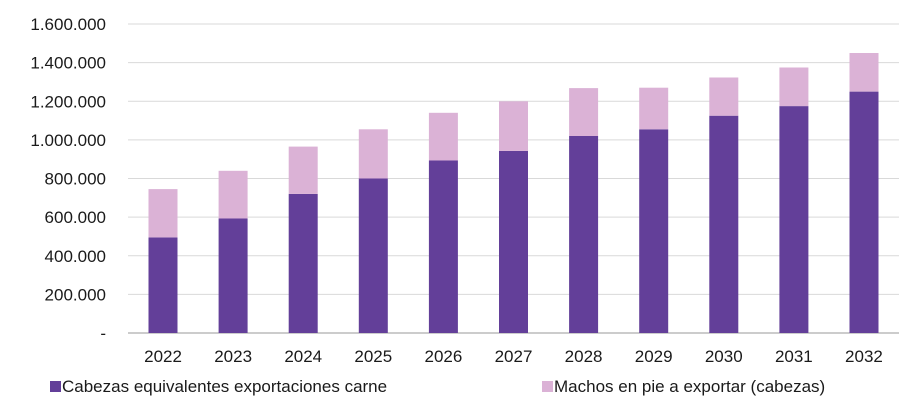  Describe the element at coordinates (794, 356) in the screenshot. I see `x-tick-label: 2031` at that location.